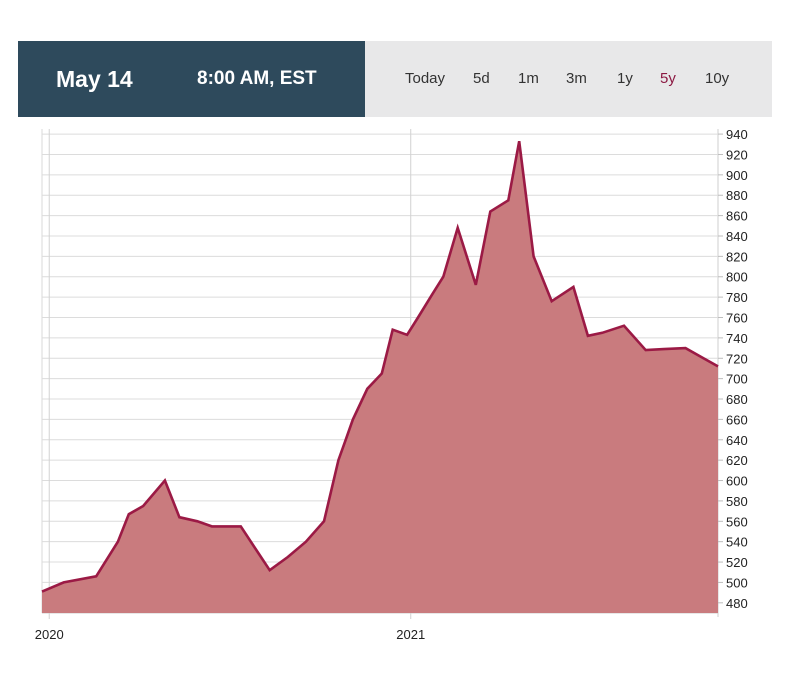  What do you see at coordinates (737, 134) in the screenshot?
I see `y-tick-label: 940` at bounding box center [737, 134].